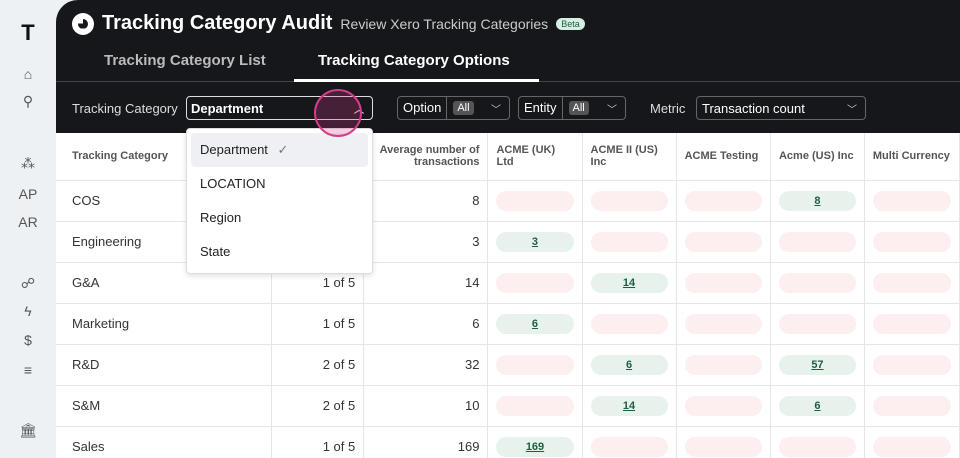  Describe the element at coordinates (28, 283) in the screenshot. I see `network-icon: ☍` at that location.